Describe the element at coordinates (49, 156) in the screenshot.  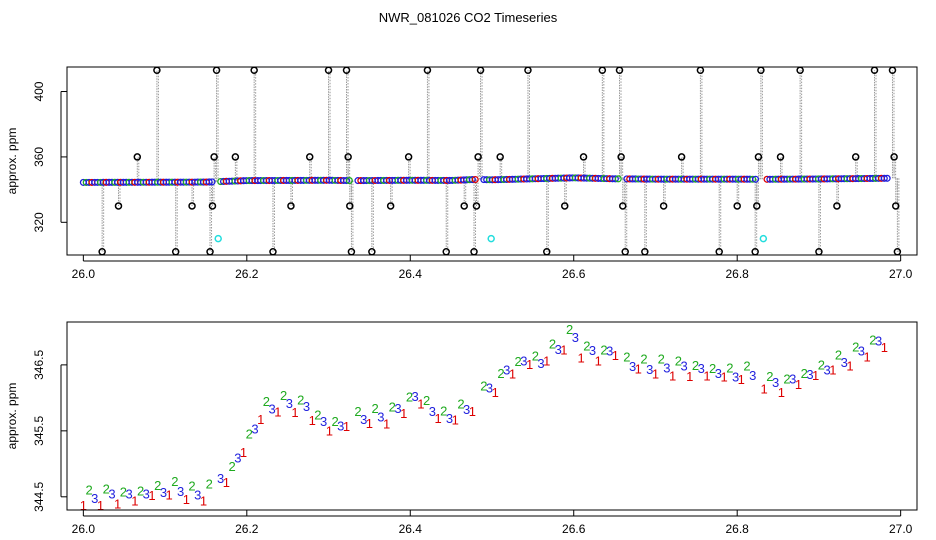
I see `top-y-axis: 320 360 400` at that location.